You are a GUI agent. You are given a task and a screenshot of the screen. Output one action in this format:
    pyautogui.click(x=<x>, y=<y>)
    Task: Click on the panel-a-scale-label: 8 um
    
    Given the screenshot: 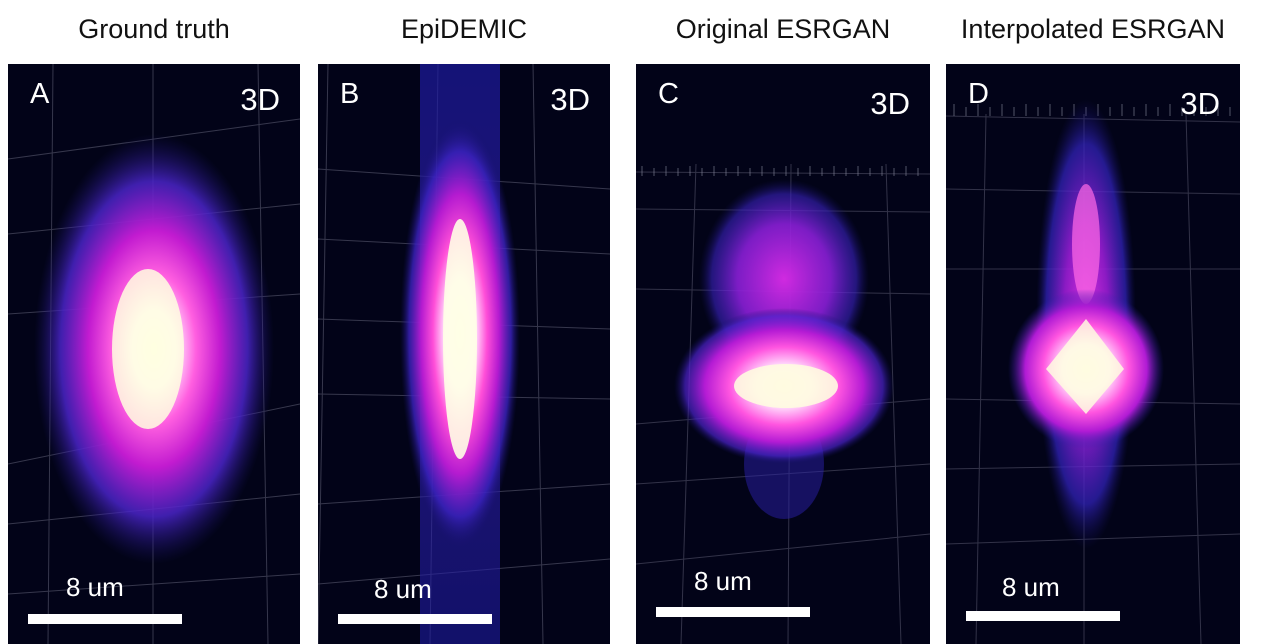 What is the action you would take?
    pyautogui.click(x=95, y=587)
    